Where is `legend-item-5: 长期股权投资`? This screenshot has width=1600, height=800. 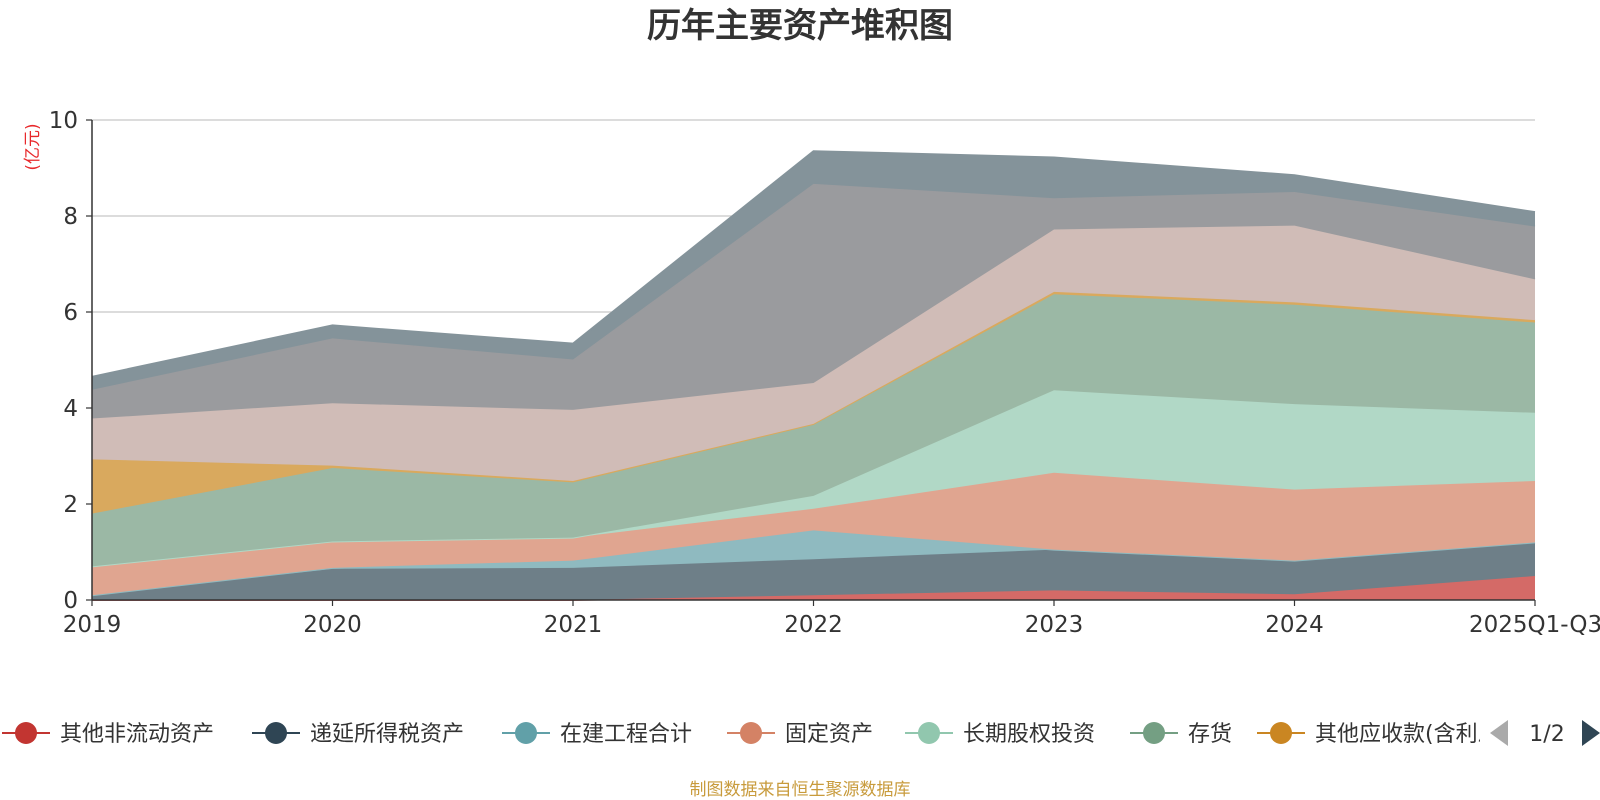 legend-item-5: 长期股权投资 is located at coordinates (1000, 734).